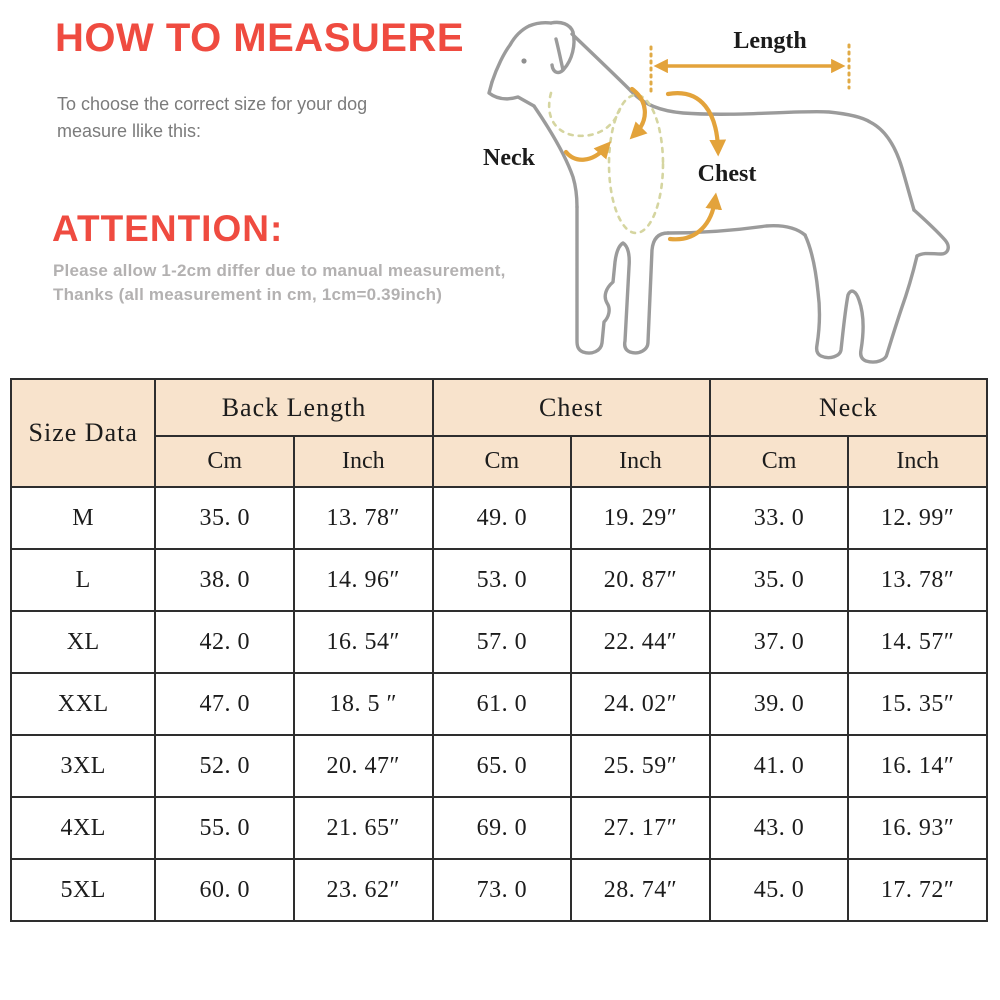  I want to click on value-cell: 49. 0, so click(502, 518).